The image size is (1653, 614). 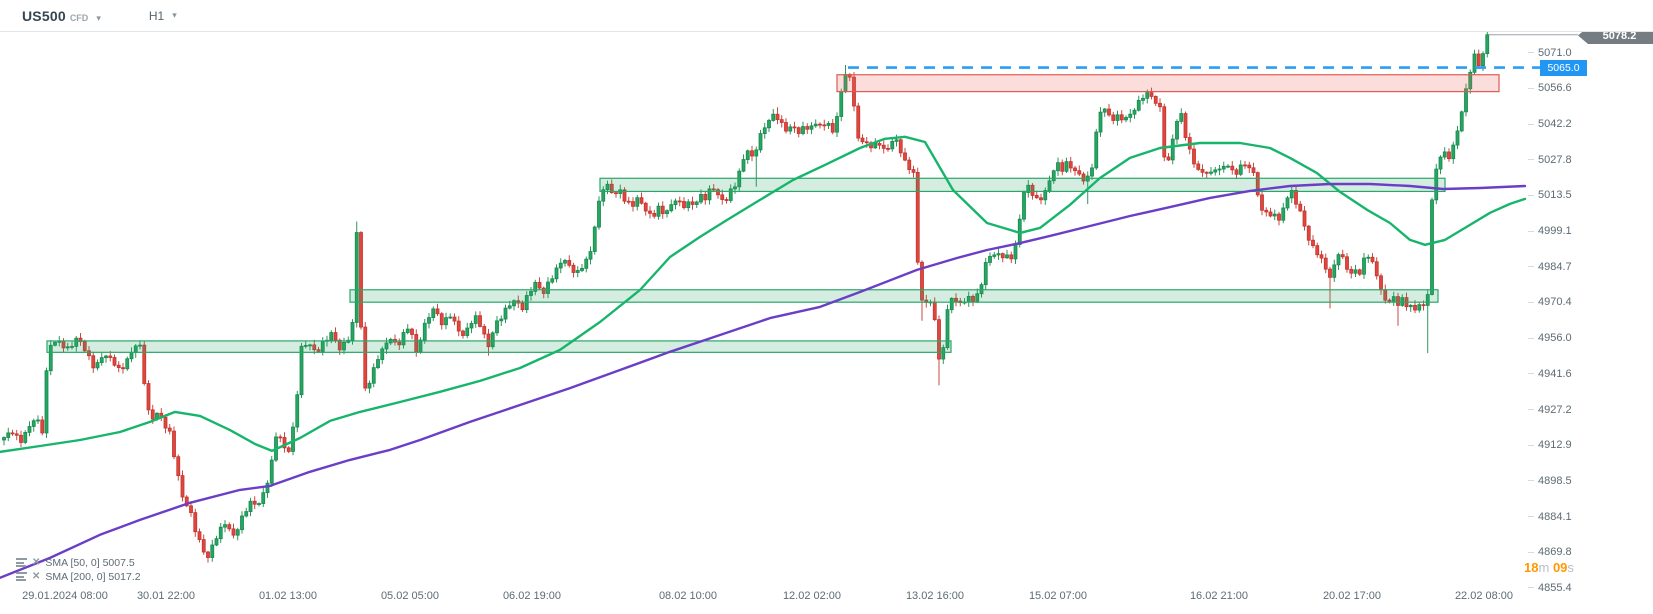 I want to click on alert-price-badge: 5065.0, so click(x=1563, y=68).